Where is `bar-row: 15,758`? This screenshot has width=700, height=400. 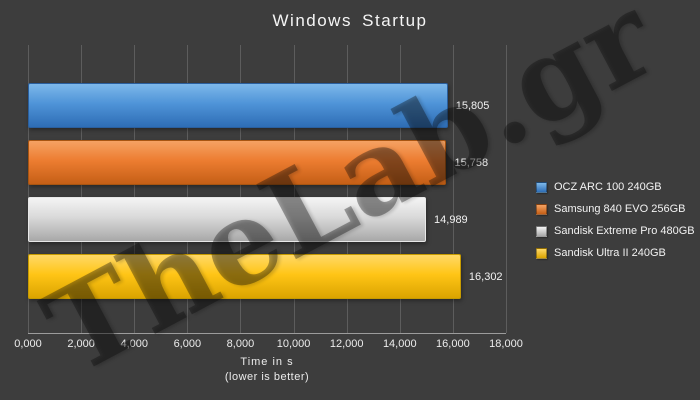
bar-row: 15,758 is located at coordinates (307, 162).